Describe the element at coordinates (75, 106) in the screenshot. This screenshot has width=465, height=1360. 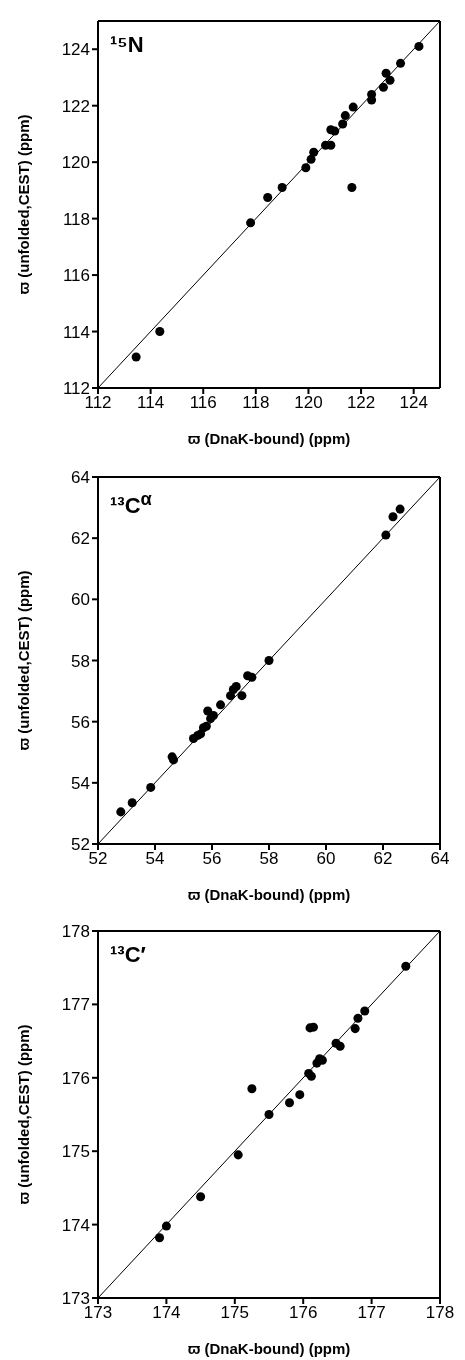
I see `y-tick-label: 122` at that location.